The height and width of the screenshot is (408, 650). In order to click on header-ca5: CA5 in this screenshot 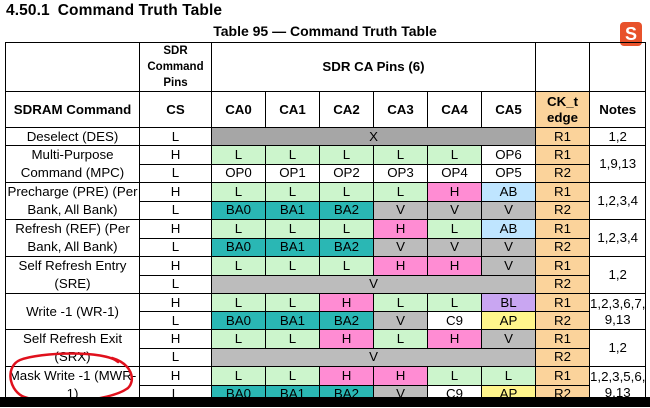, I will do `click(508, 109)`.